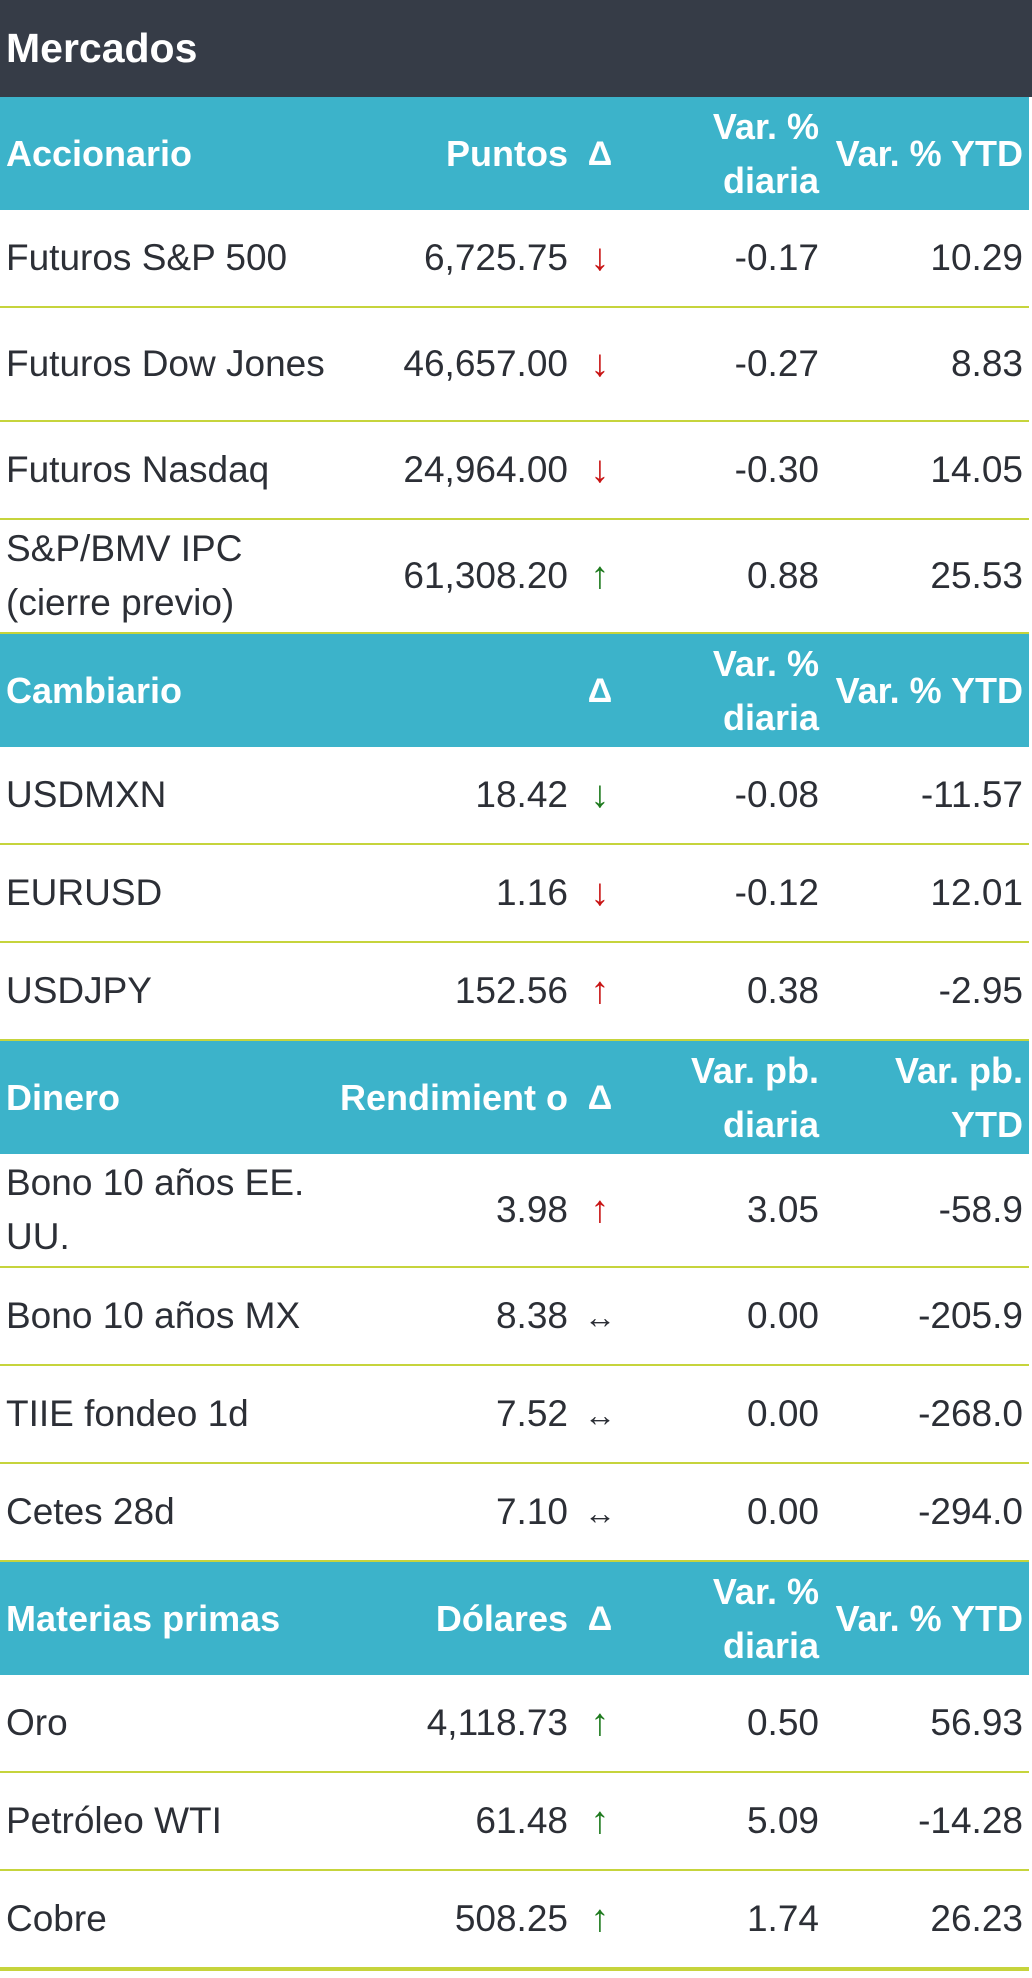 This screenshot has height=1978, width=1032. Describe the element at coordinates (453, 1821) in the screenshot. I see `instrument-value: 61.48` at that location.